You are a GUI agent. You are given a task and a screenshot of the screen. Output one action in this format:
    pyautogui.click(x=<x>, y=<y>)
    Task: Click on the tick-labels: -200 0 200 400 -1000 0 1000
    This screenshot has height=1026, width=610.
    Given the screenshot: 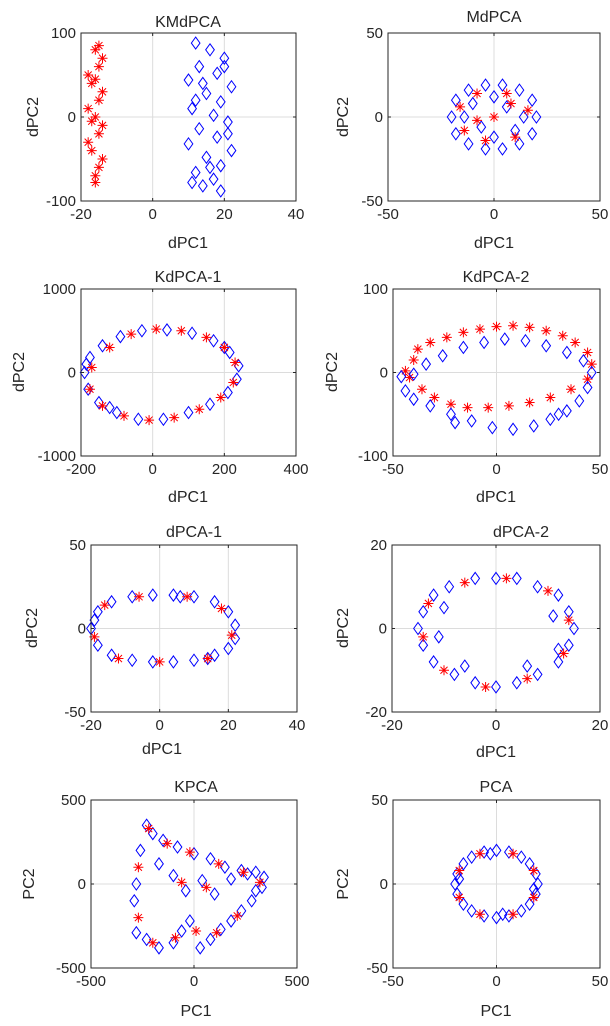 What is the action you would take?
    pyautogui.click(x=173, y=379)
    